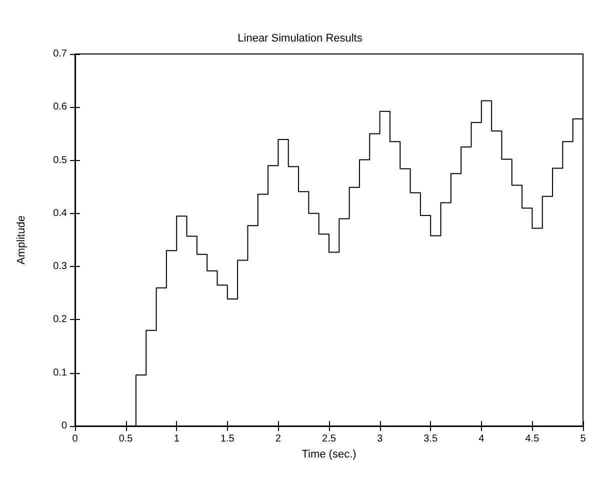 The height and width of the screenshot is (480, 600). I want to click on x-tick-label: 0.5, so click(126, 439).